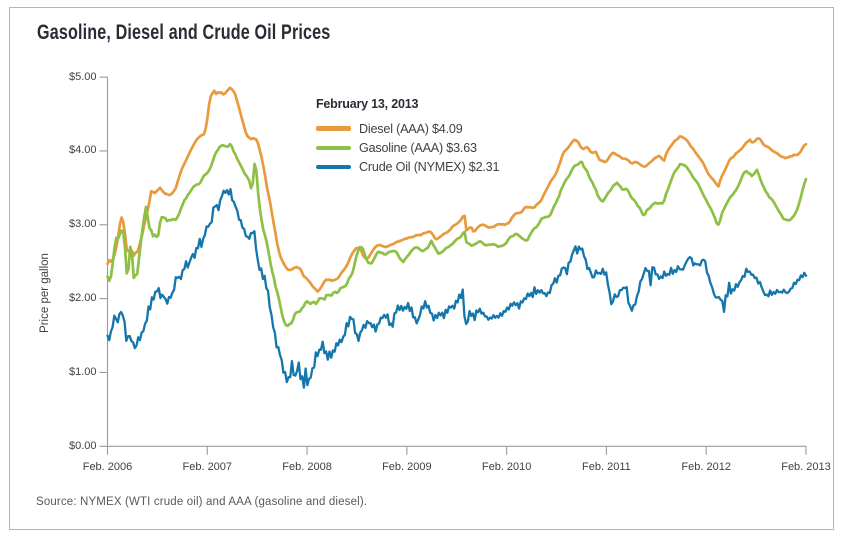 The image size is (845, 539). I want to click on legend-item-label: Gasoline (AAA) $3.63, so click(418, 147).